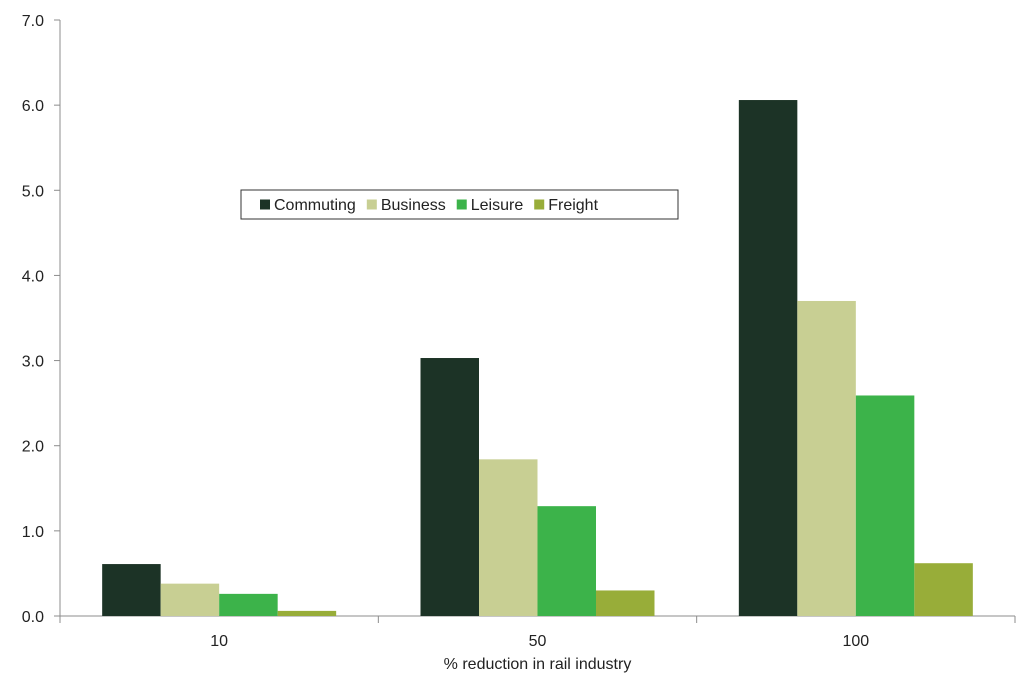 The width and height of the screenshot is (1025, 680). Describe the element at coordinates (33, 447) in the screenshot. I see `y-tick-label: 2.0` at that location.